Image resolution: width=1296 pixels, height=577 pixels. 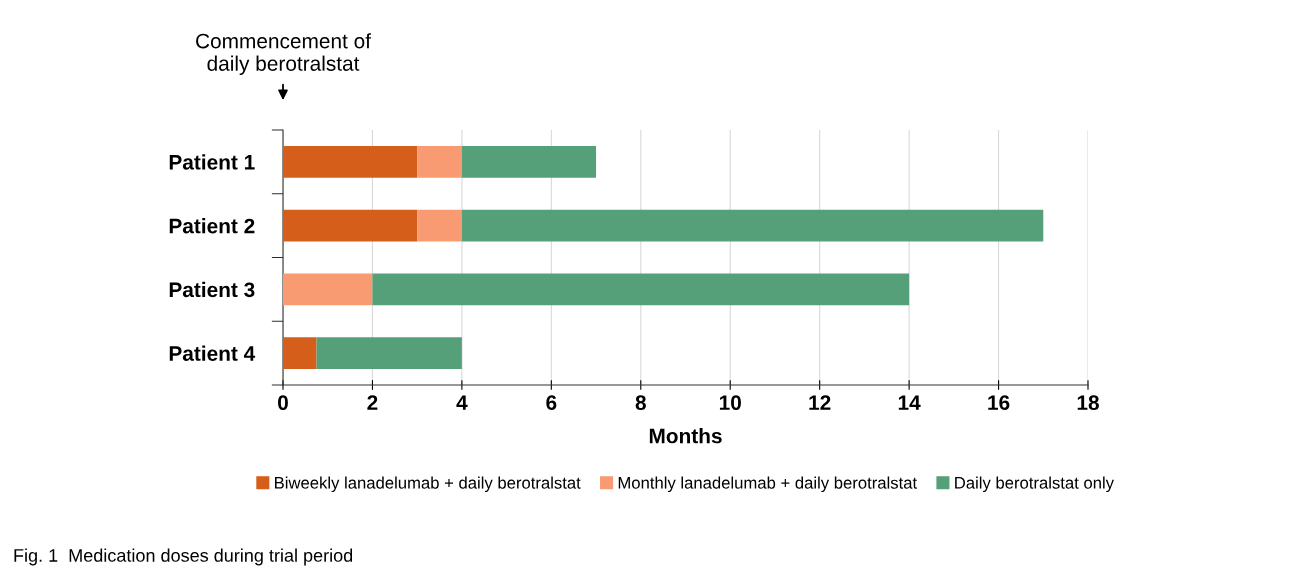 I want to click on x-tick-label: 6, so click(x=551, y=403).